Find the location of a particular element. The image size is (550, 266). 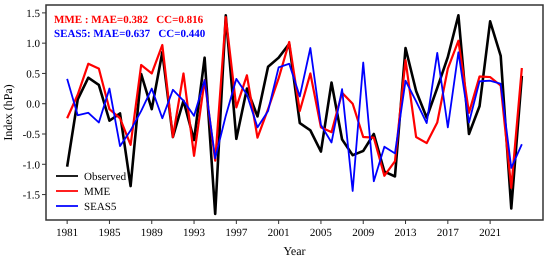

x-axis-title: Year is located at coordinates (294, 251).